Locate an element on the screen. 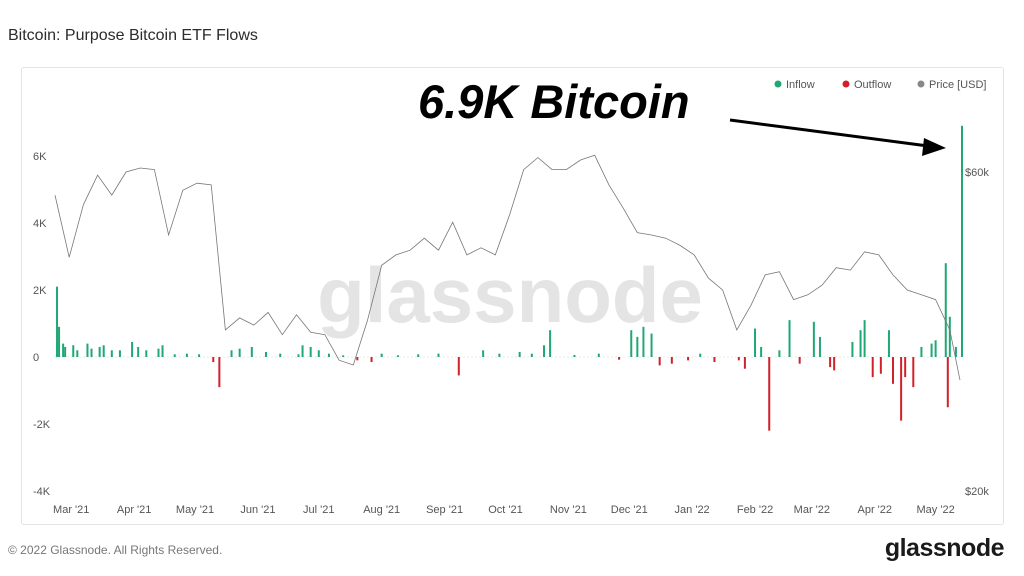  x-tick-label: Jan '22 is located at coordinates (692, 510).